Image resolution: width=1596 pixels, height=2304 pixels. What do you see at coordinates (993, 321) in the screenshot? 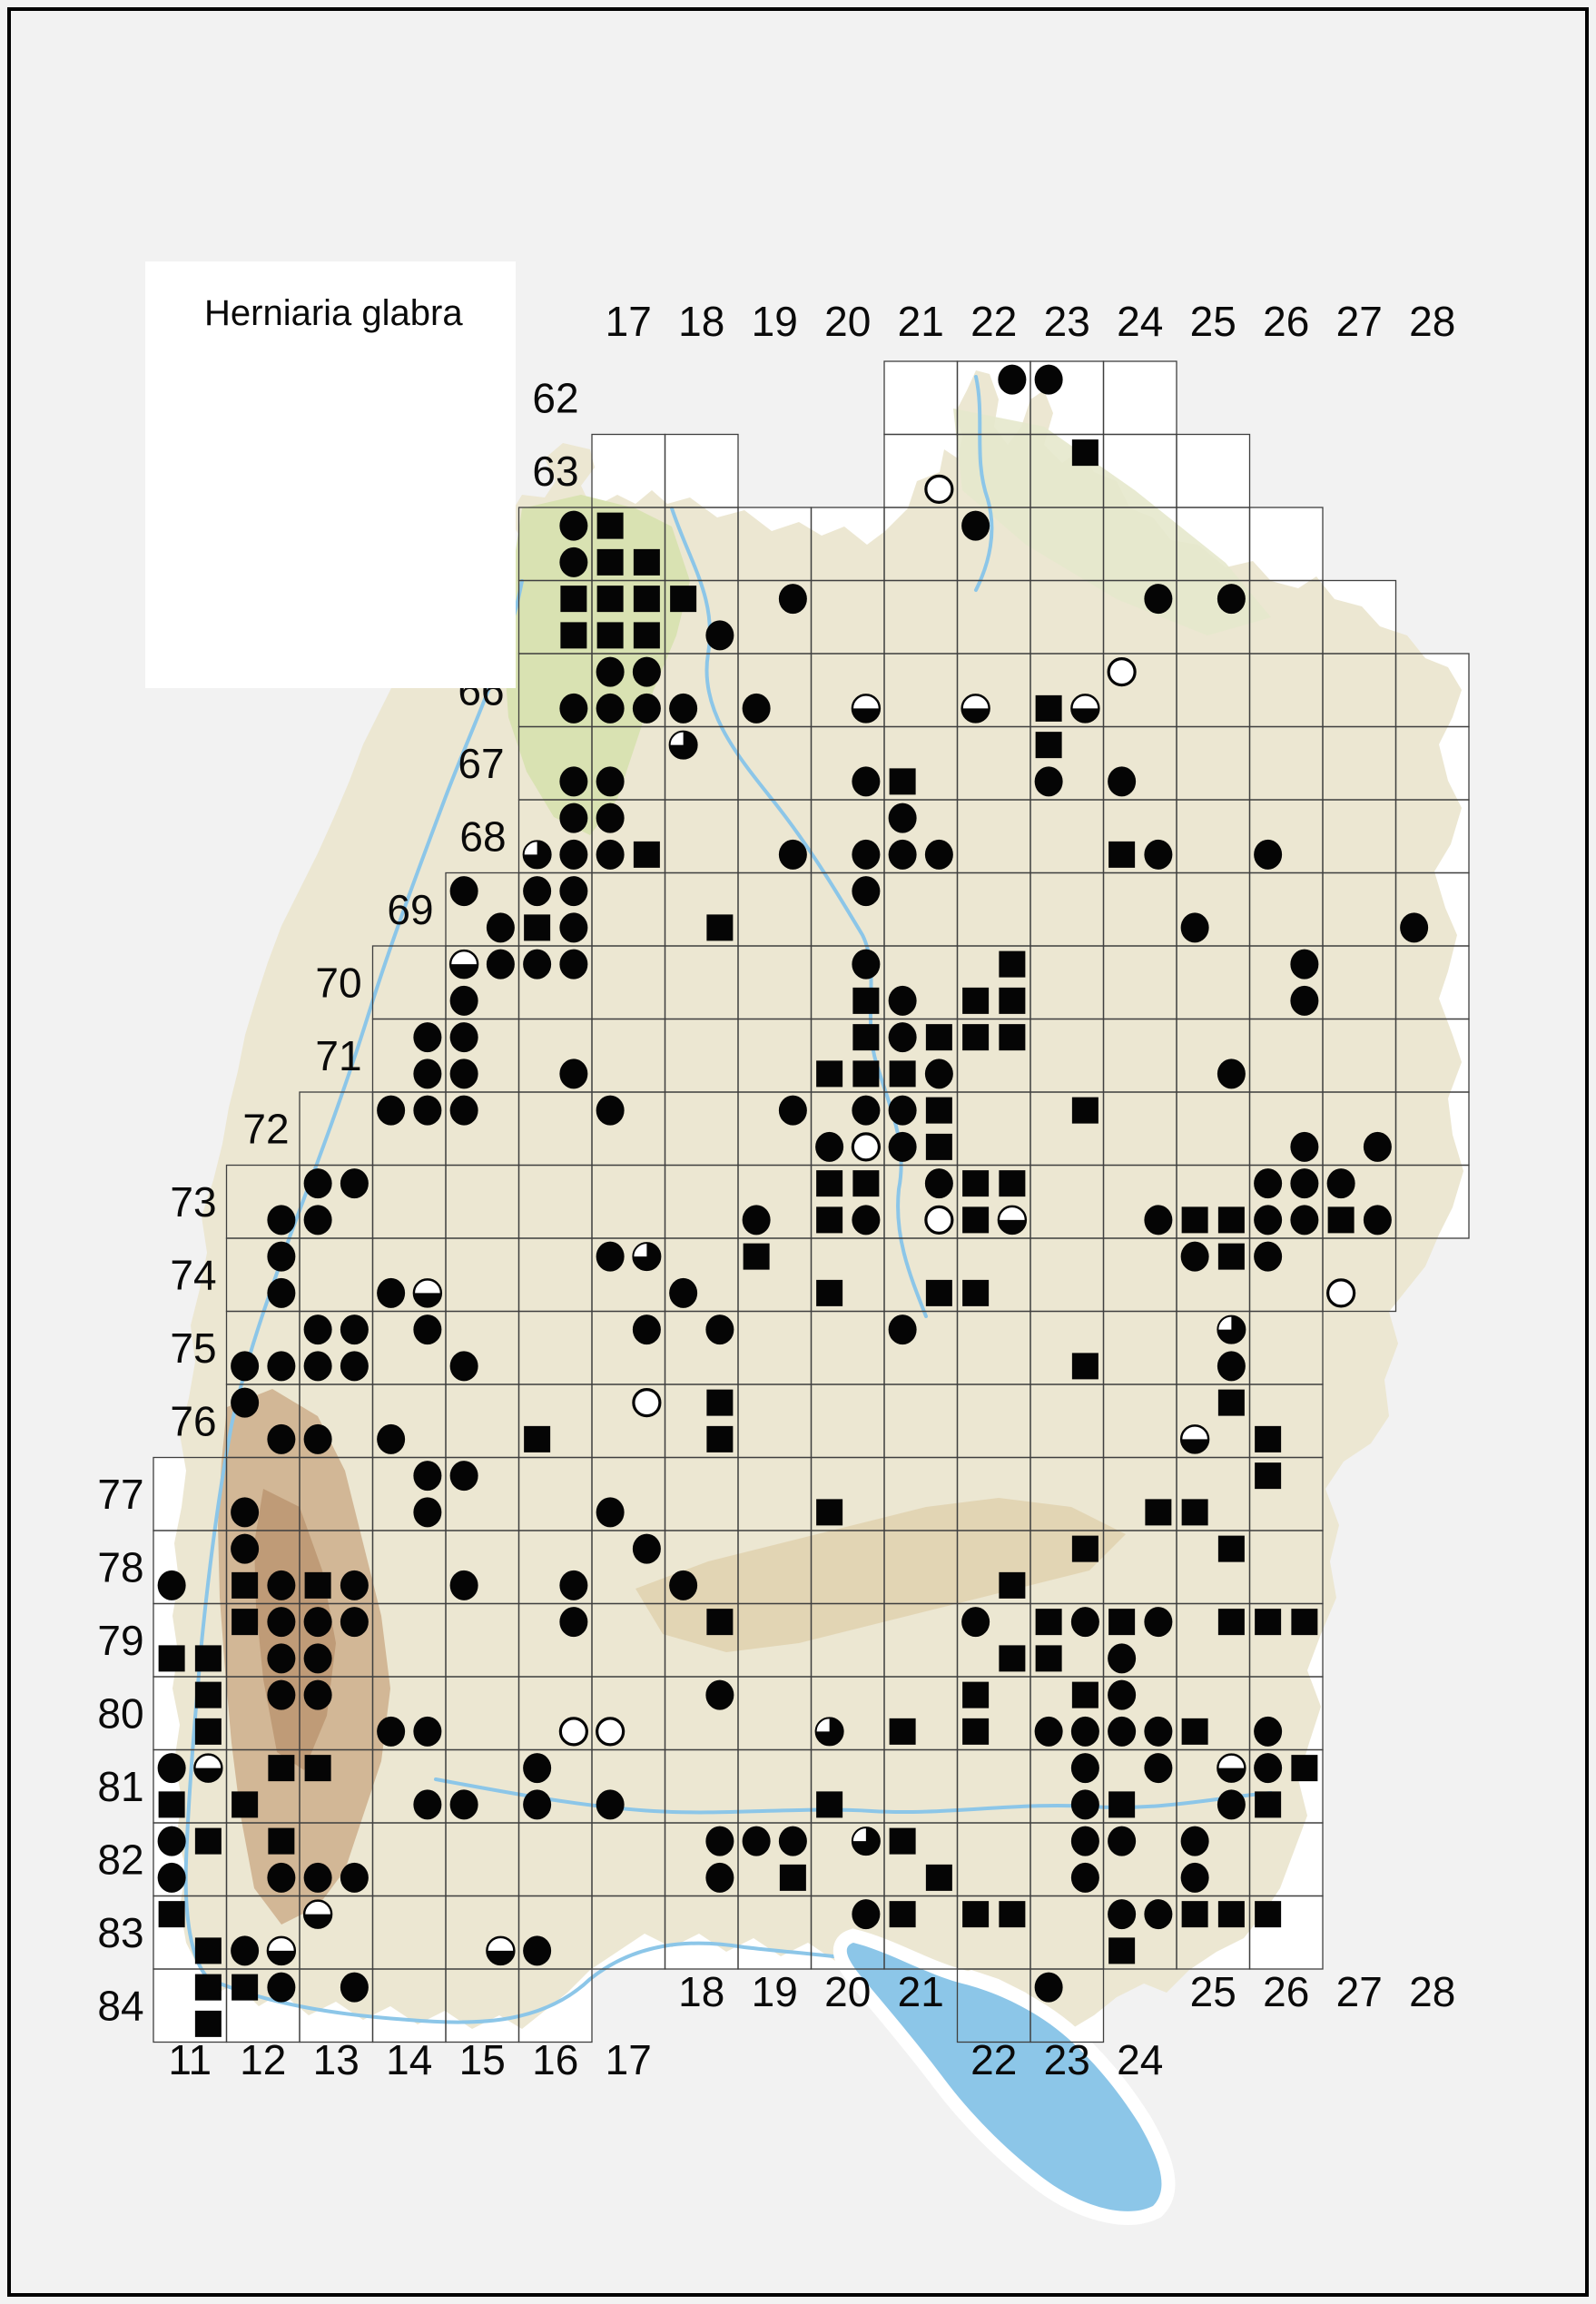
I see `column-label-top: 22` at bounding box center [993, 321].